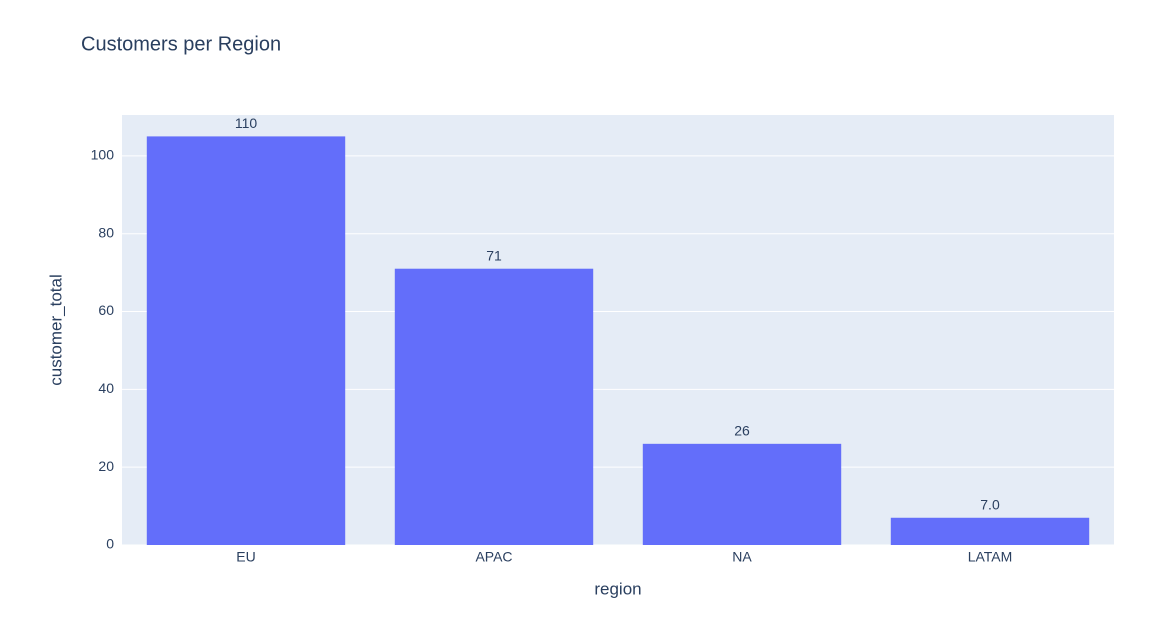 This screenshot has width=1158, height=618. Describe the element at coordinates (617, 588) in the screenshot. I see `x-axis-title: region` at that location.